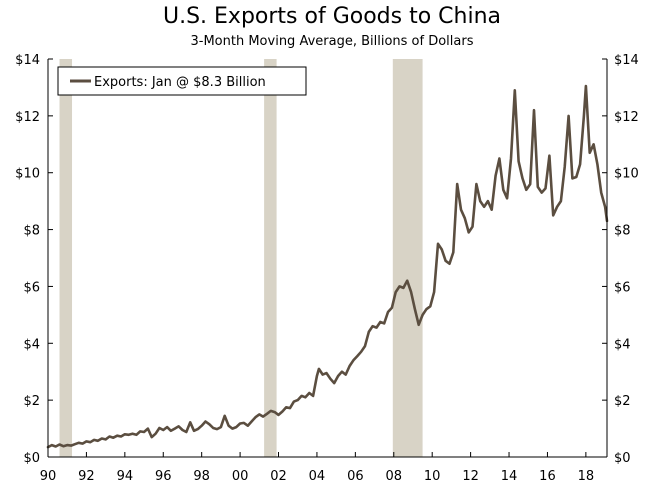 This screenshot has width=664, height=496. Describe the element at coordinates (86, 476) in the screenshot. I see `x-tick-label: 92` at that location.